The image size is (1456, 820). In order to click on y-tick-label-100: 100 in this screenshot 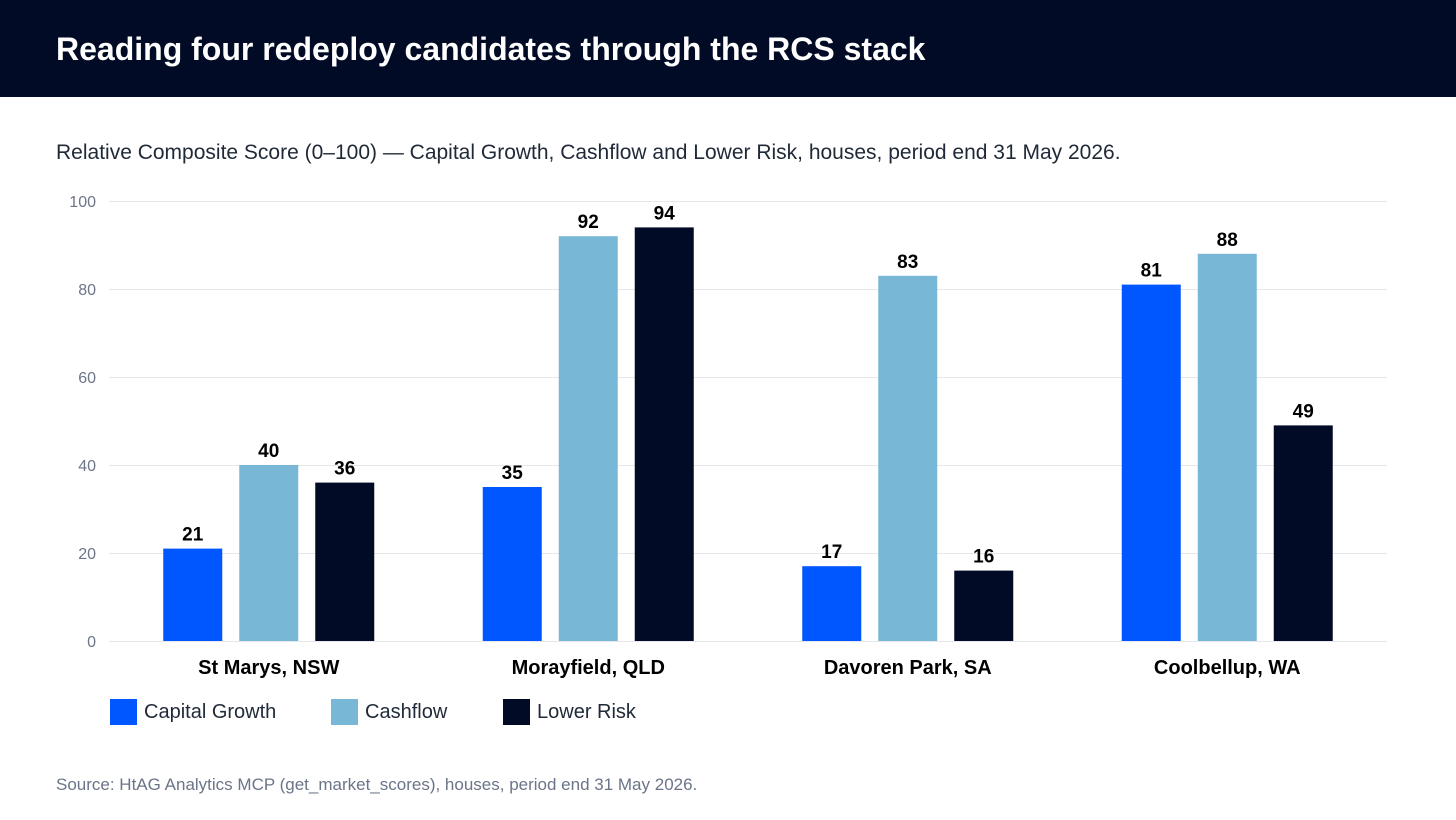, I will do `click(82, 202)`.